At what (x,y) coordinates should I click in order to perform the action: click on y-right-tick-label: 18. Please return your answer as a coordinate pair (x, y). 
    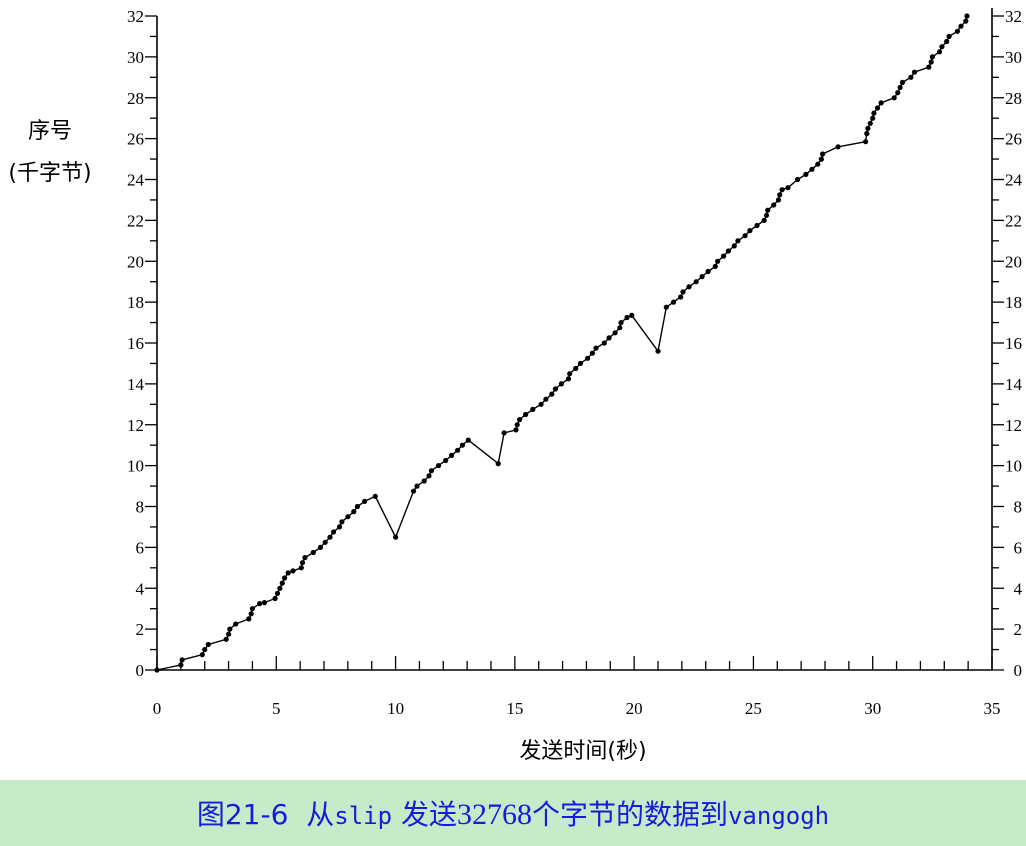
    Looking at the image, I should click on (1013, 302).